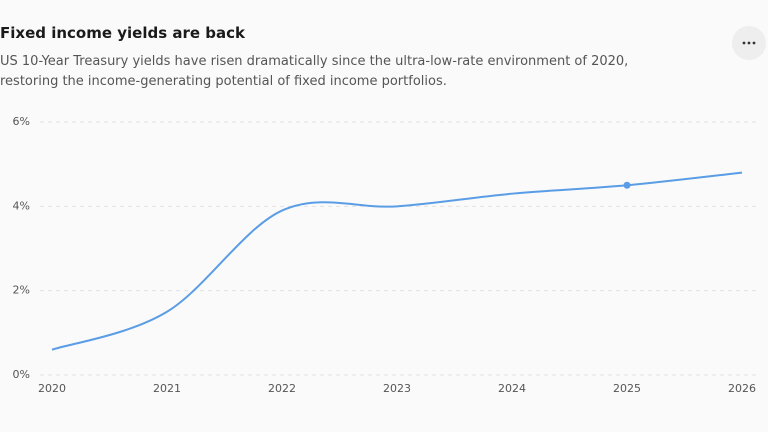  What do you see at coordinates (123, 33) in the screenshot?
I see `chart-title: Fixed income yields are back` at bounding box center [123, 33].